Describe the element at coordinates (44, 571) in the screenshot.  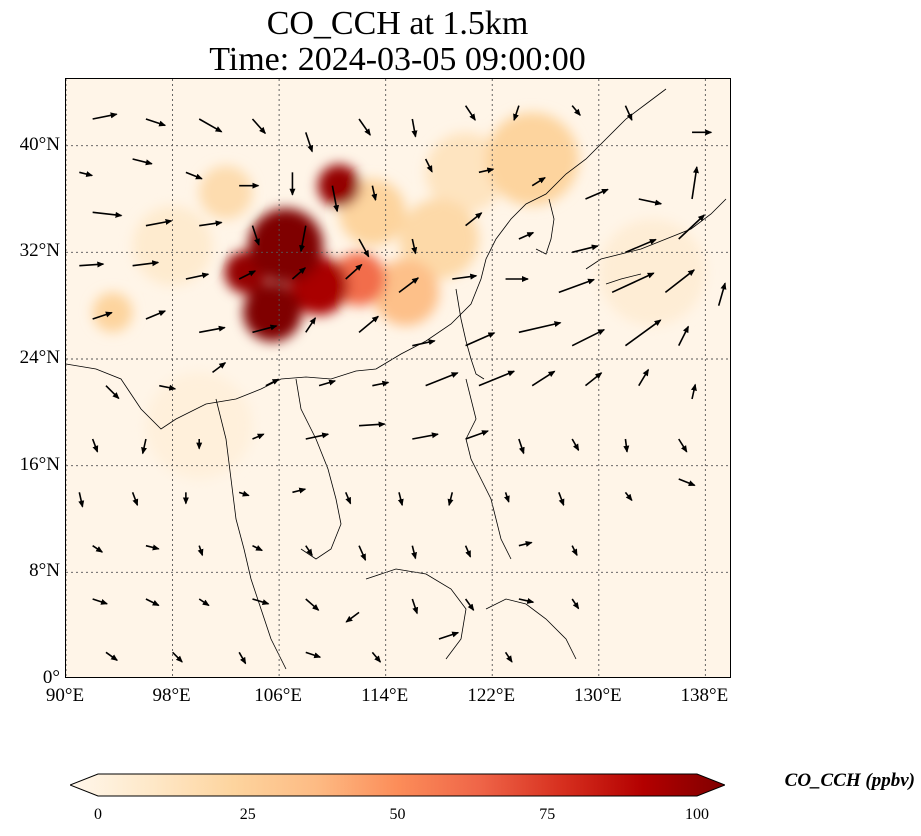
I see `latitude-tick-label: 8°N` at that location.